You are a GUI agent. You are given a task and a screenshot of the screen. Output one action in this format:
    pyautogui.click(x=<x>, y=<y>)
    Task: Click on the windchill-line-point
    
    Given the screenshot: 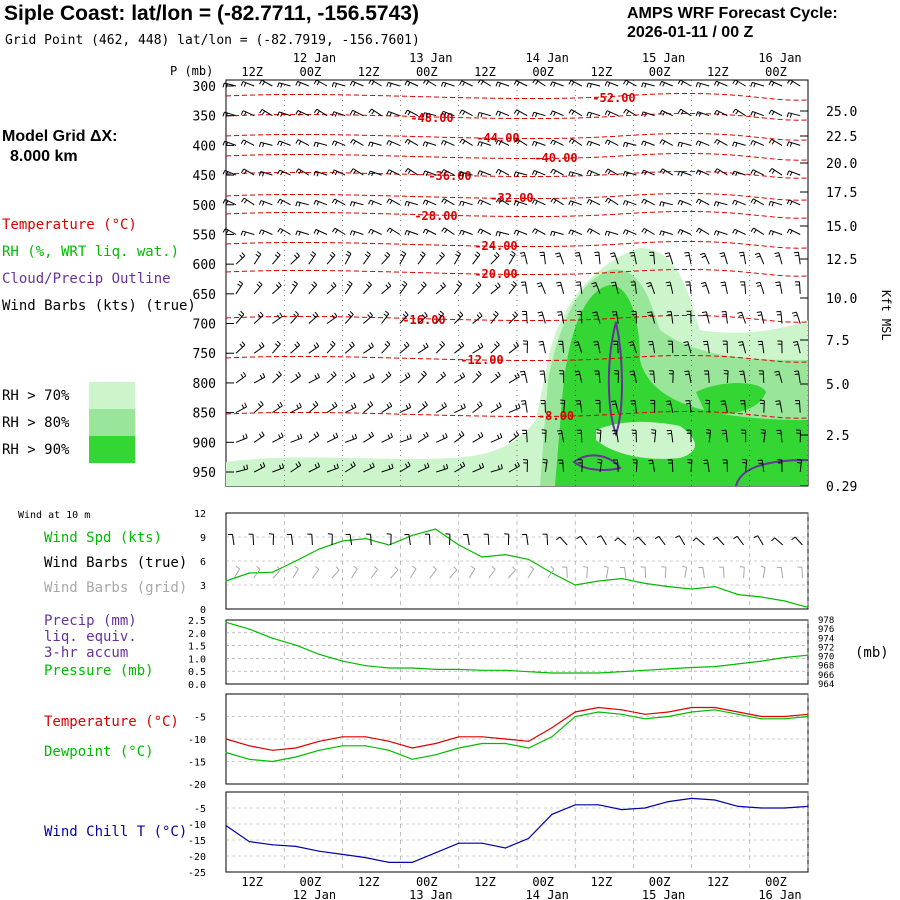 What is the action you would take?
    pyautogui.click(x=692, y=798)
    